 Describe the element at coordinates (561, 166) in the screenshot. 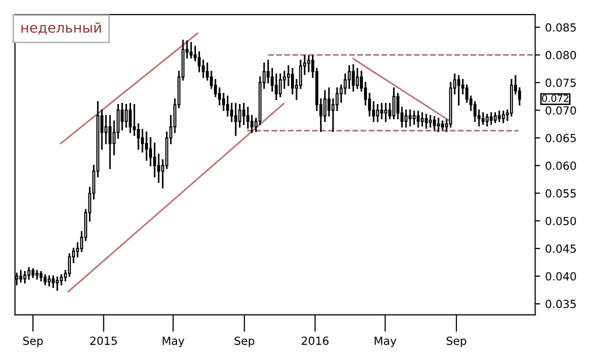

I see `y-tick-label: 0.060` at that location.